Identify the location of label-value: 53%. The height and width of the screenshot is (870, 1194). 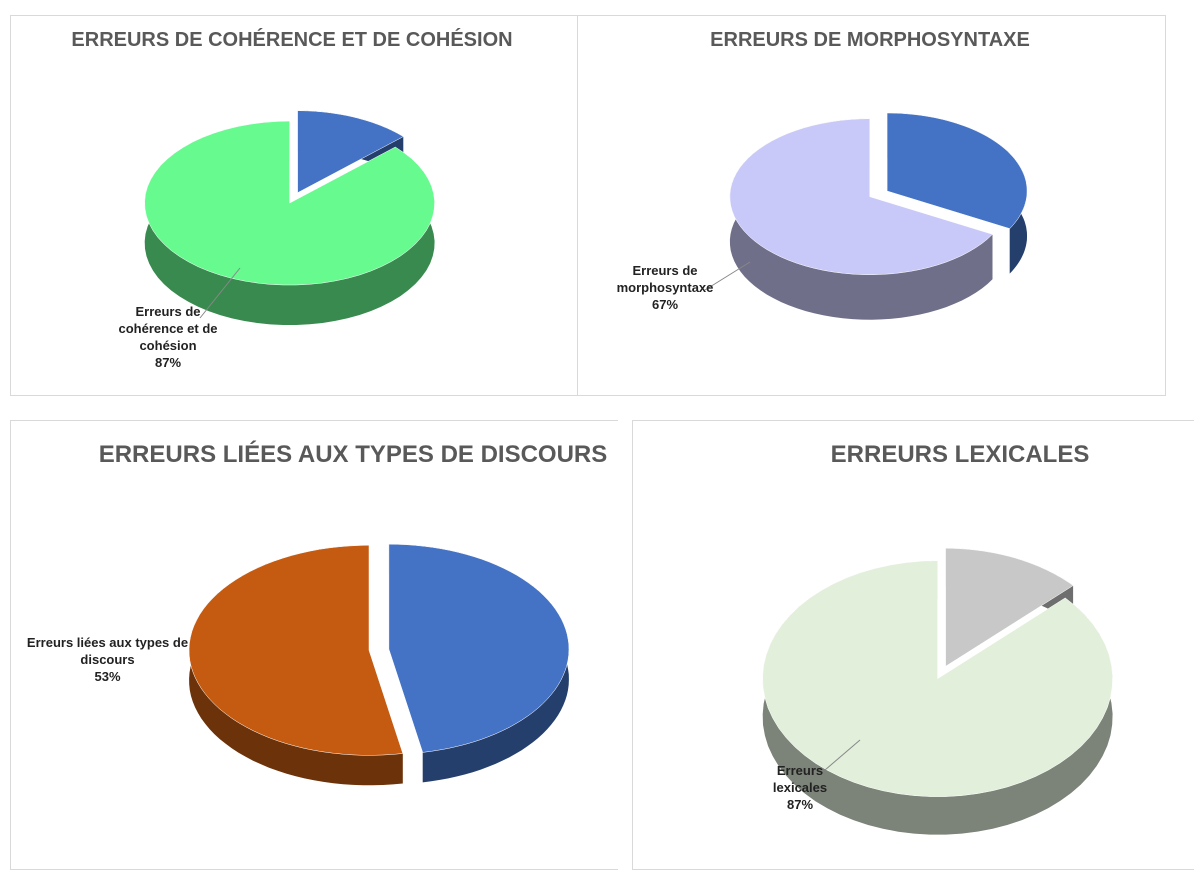
(107, 676).